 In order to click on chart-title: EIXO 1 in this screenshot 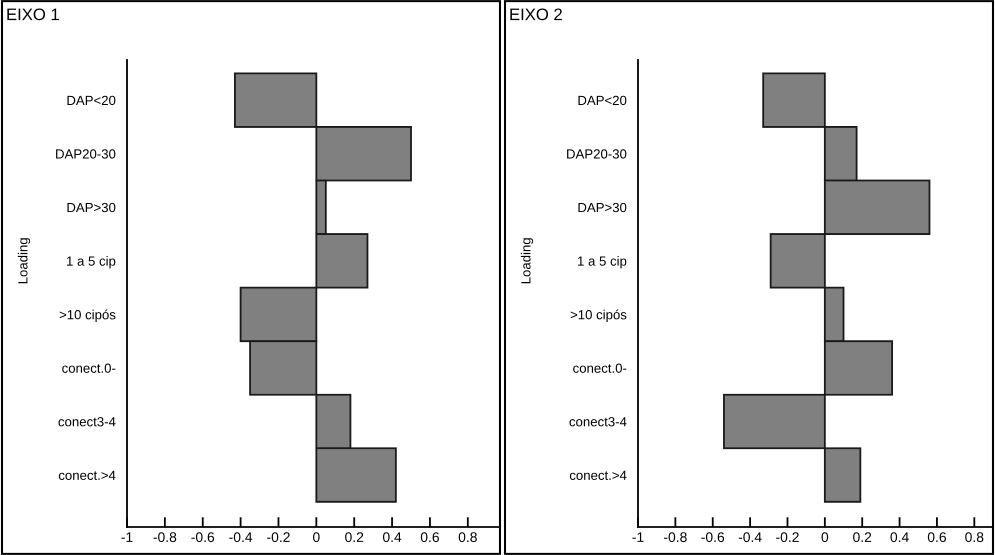, I will do `click(33, 14)`.